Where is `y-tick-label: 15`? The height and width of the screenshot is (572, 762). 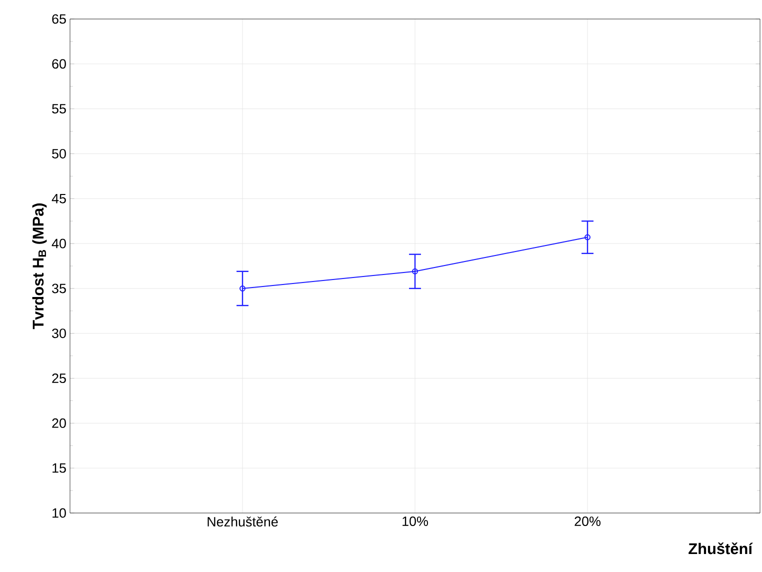
y-tick-label: 15 is located at coordinates (59, 468).